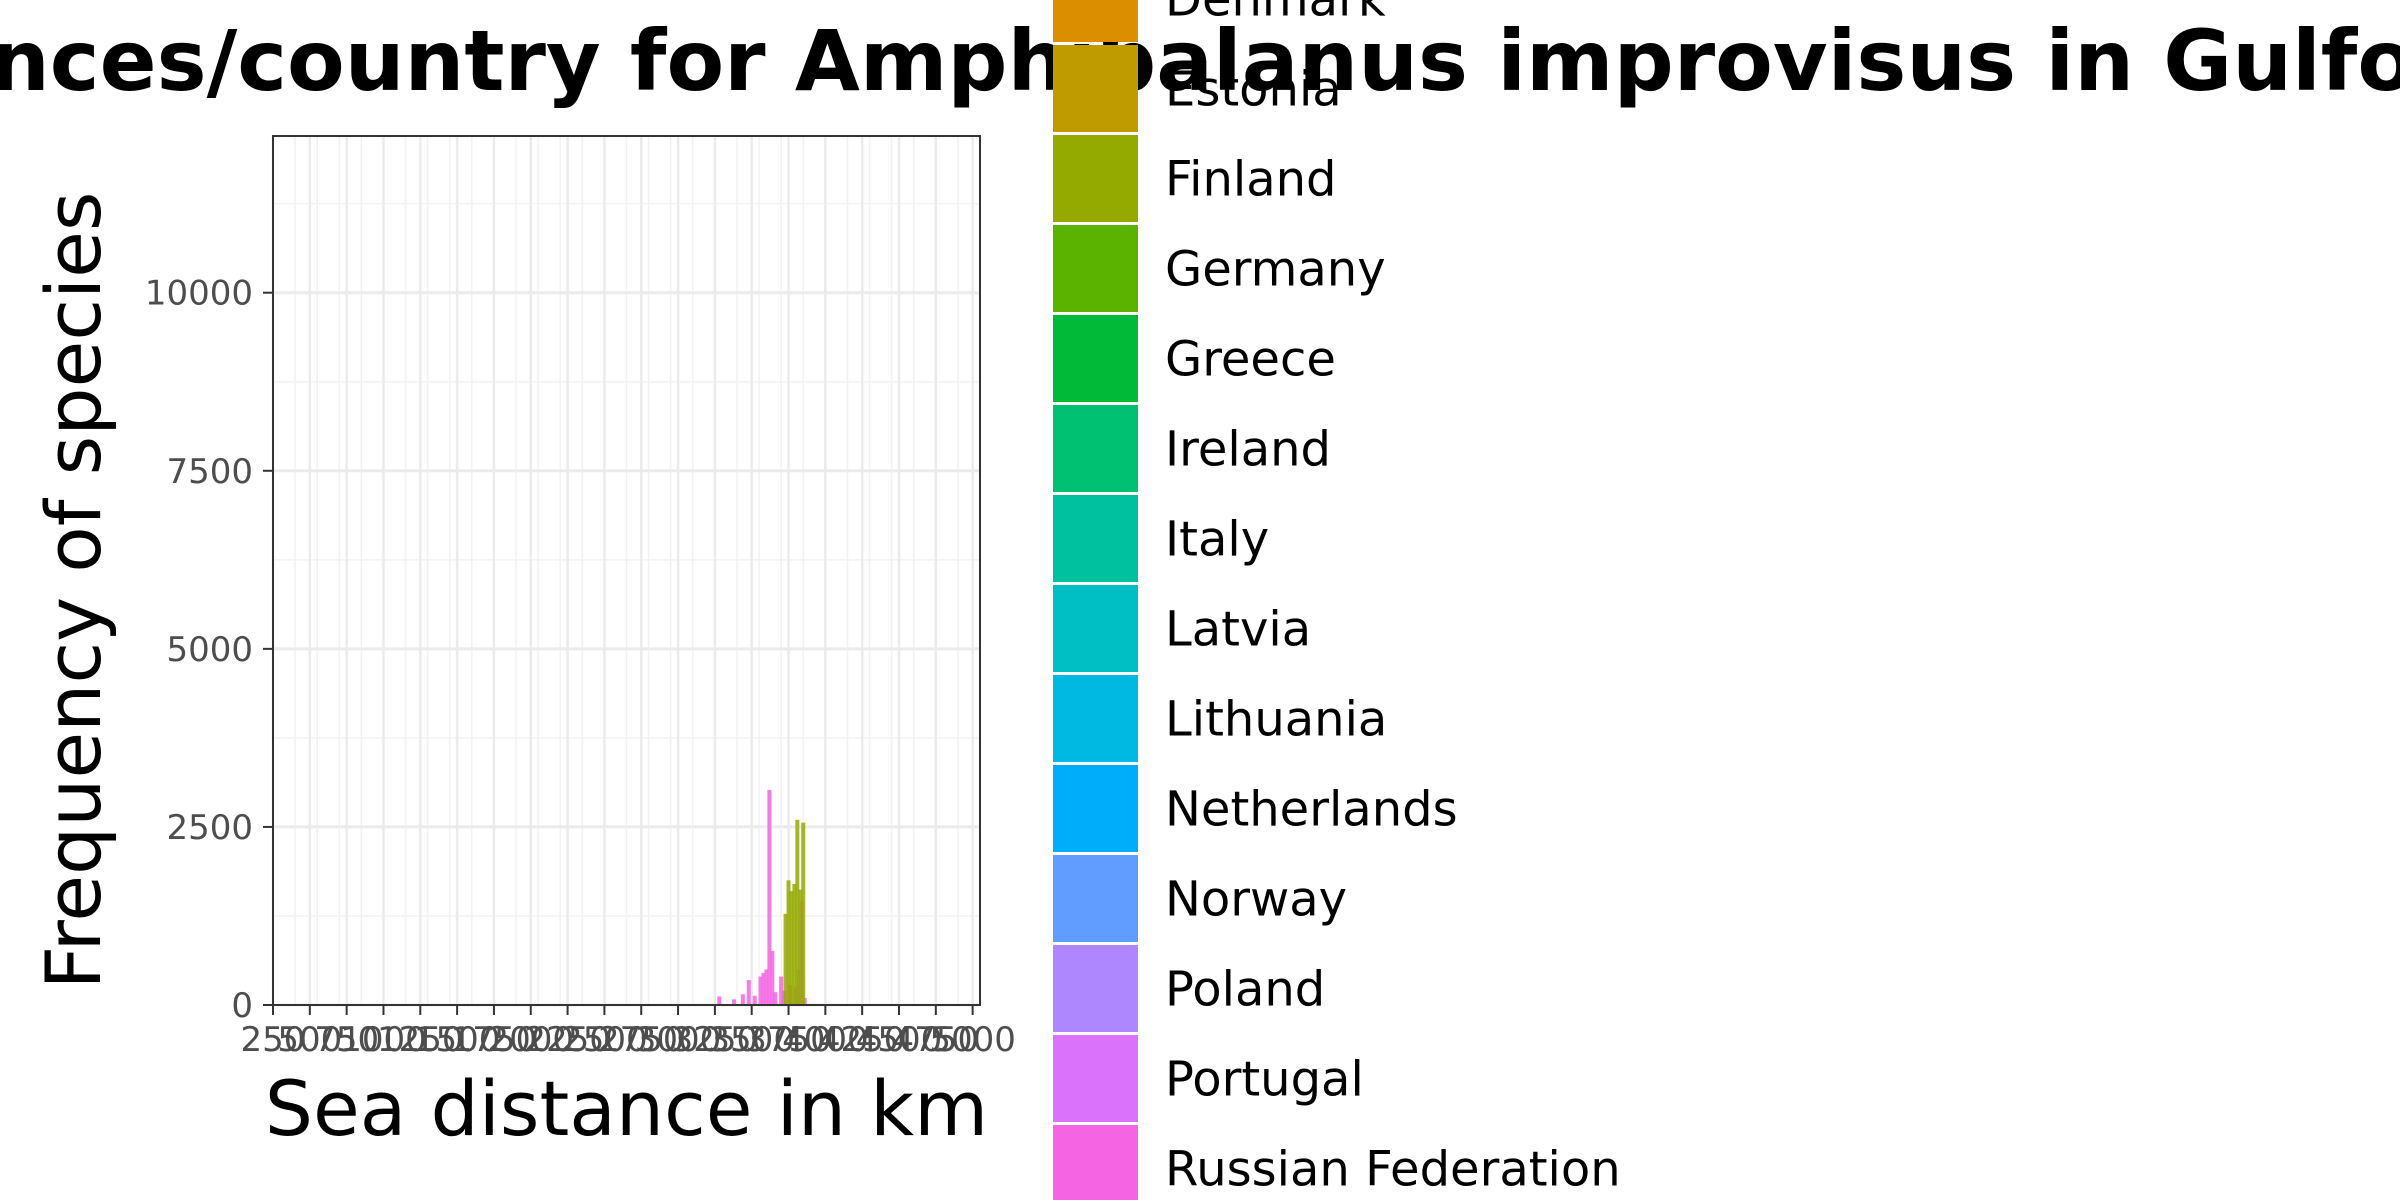  What do you see at coordinates (604, 1040) in the screenshot?
I see `x-tick-label: 2500` at bounding box center [604, 1040].